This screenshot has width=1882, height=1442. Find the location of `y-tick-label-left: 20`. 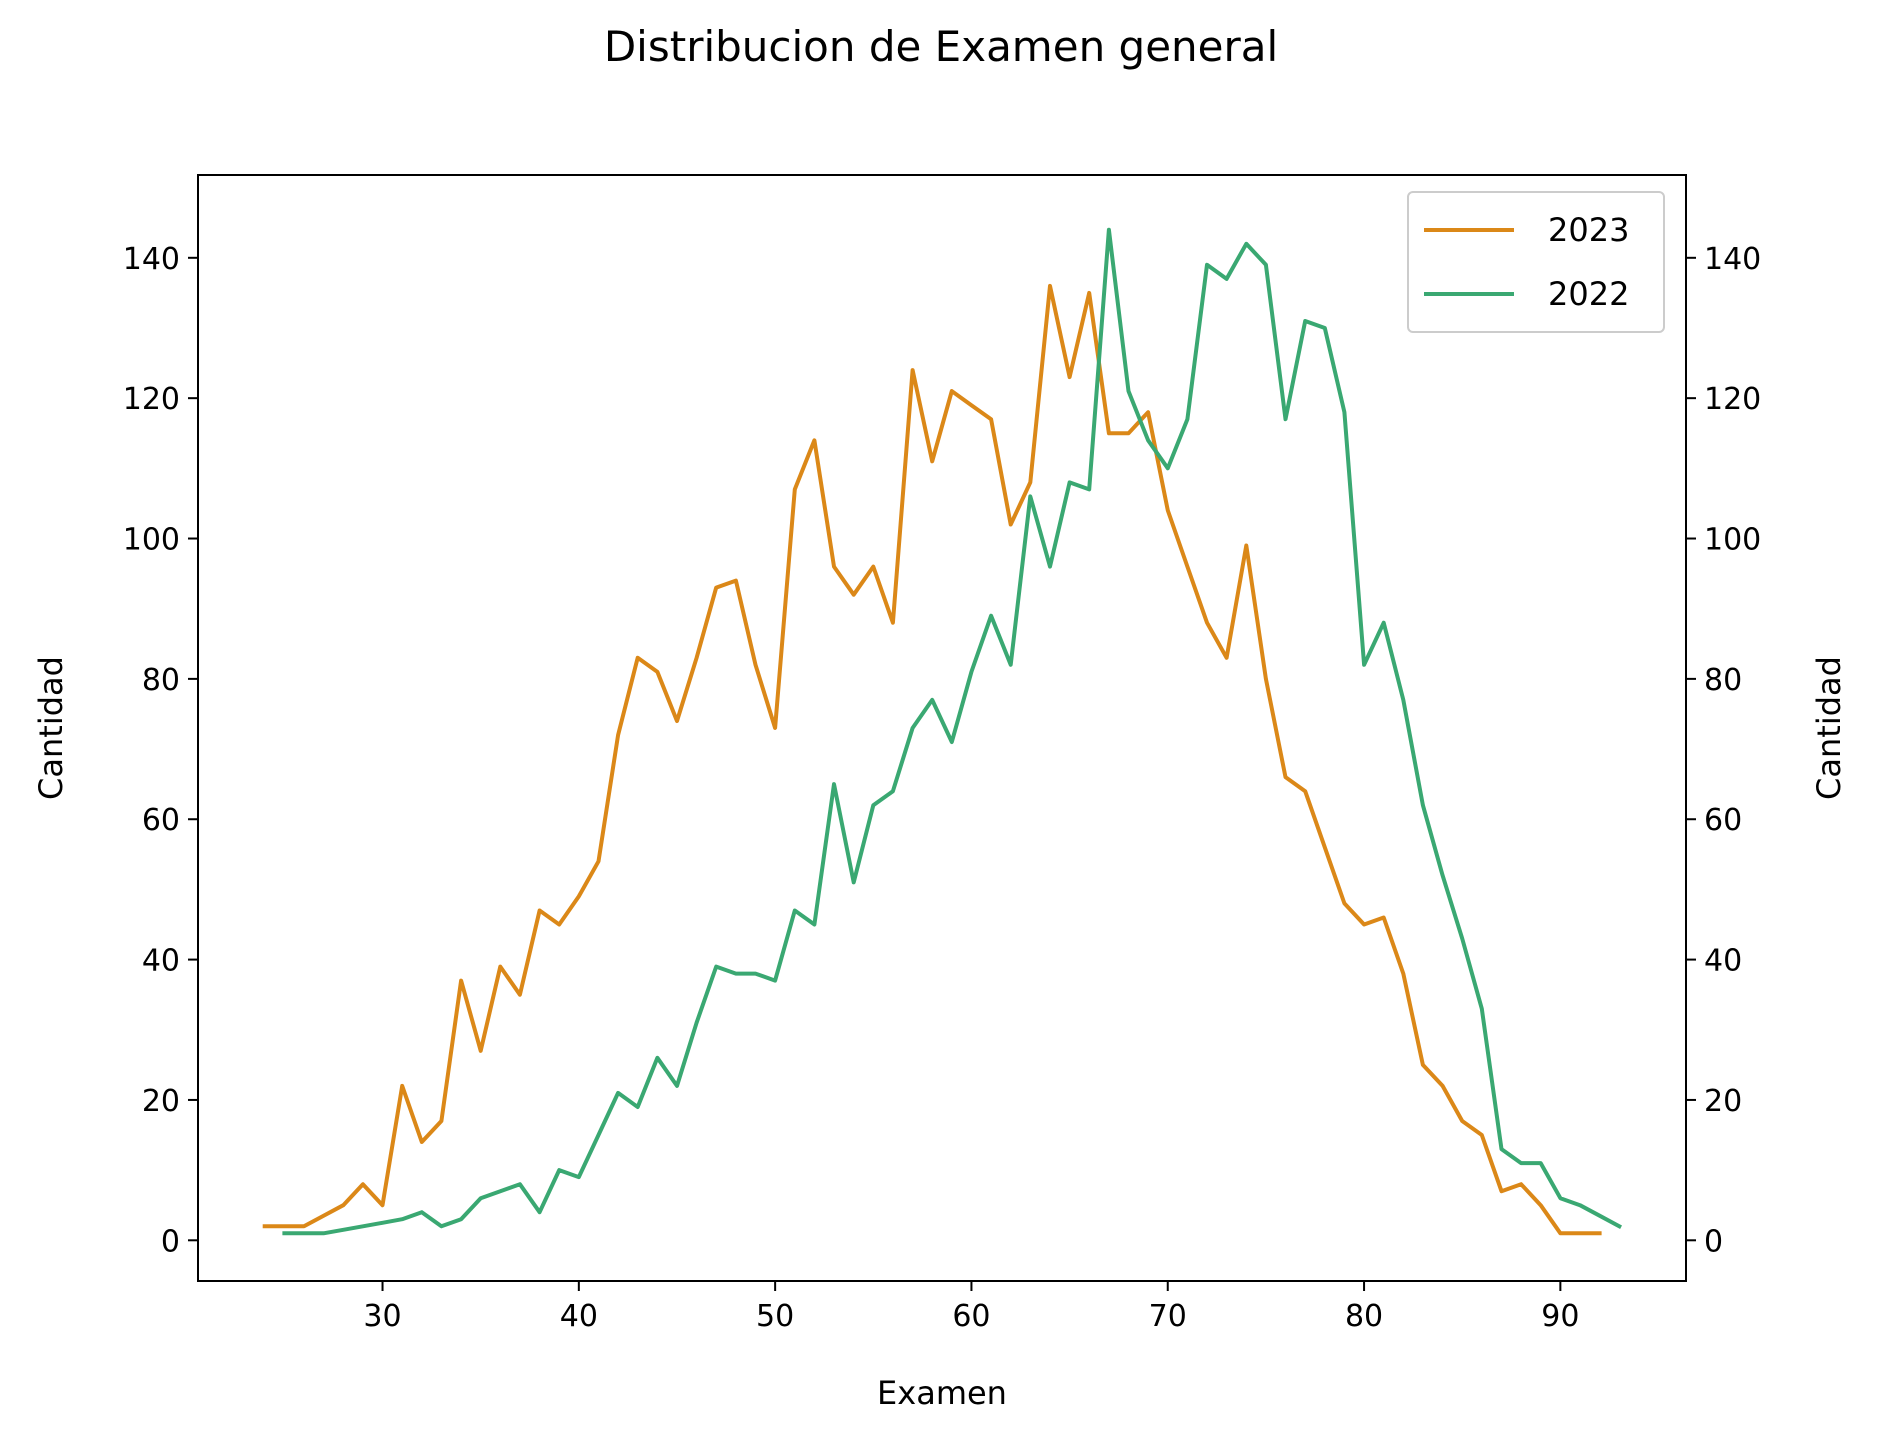

y-tick-label-left: 20 is located at coordinates (161, 1101).